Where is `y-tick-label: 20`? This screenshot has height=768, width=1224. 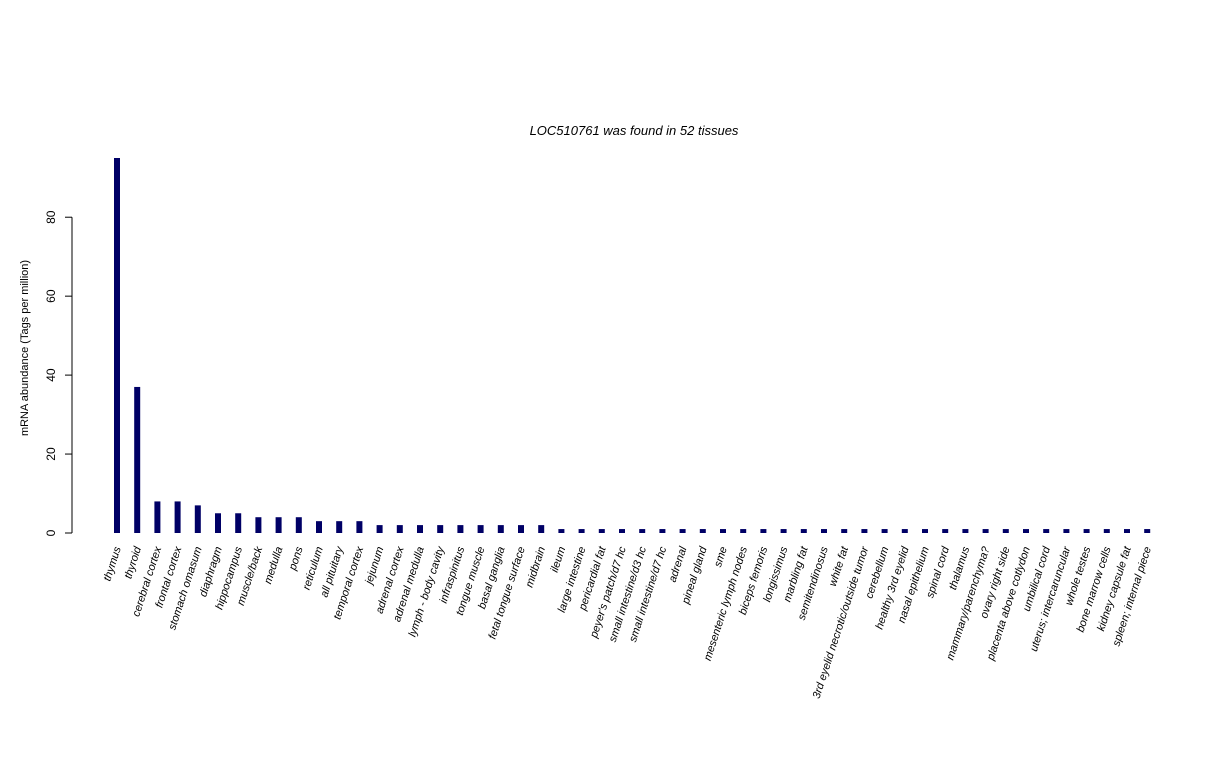
y-tick-label: 20 is located at coordinates (51, 454).